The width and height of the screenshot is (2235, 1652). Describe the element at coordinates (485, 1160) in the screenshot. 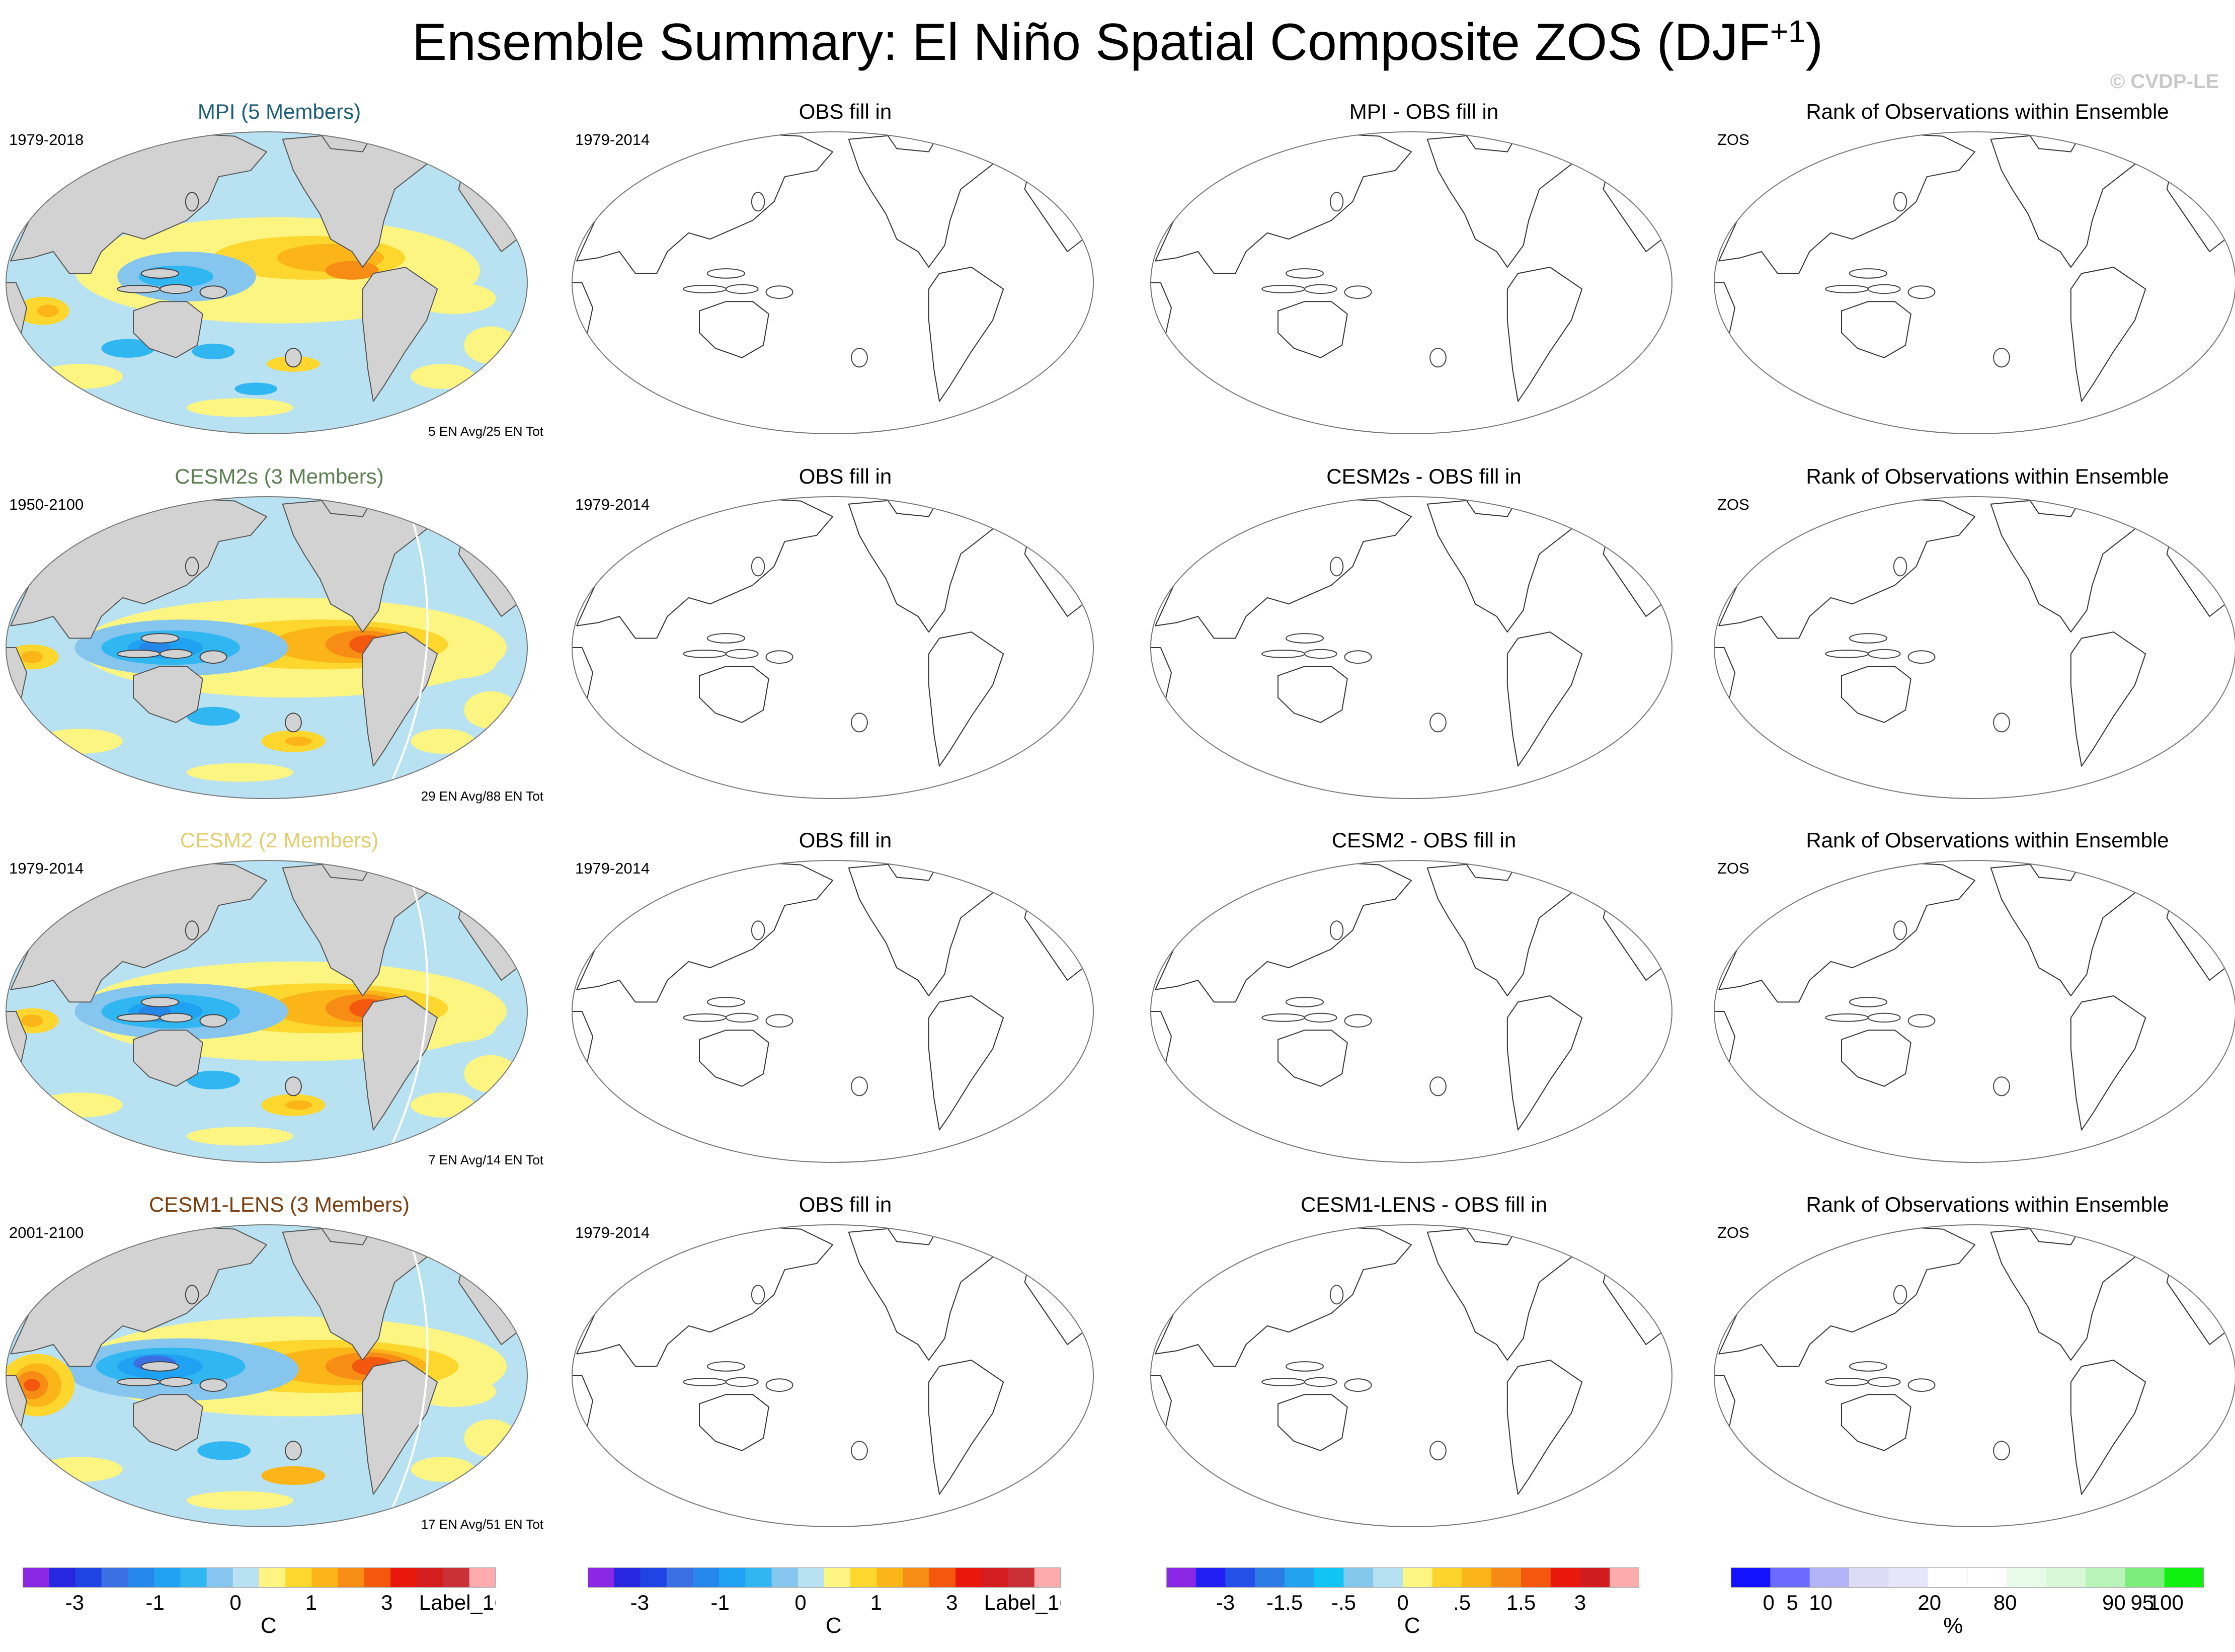

I see `event-count-label: 7 EN Avg/14 EN Tot` at that location.